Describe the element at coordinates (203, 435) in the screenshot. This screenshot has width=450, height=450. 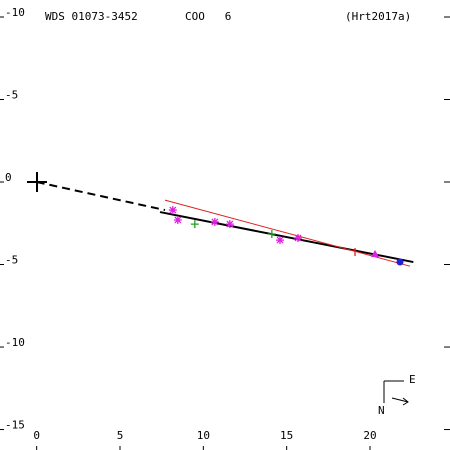
I see `x-tick-label: 10` at that location.